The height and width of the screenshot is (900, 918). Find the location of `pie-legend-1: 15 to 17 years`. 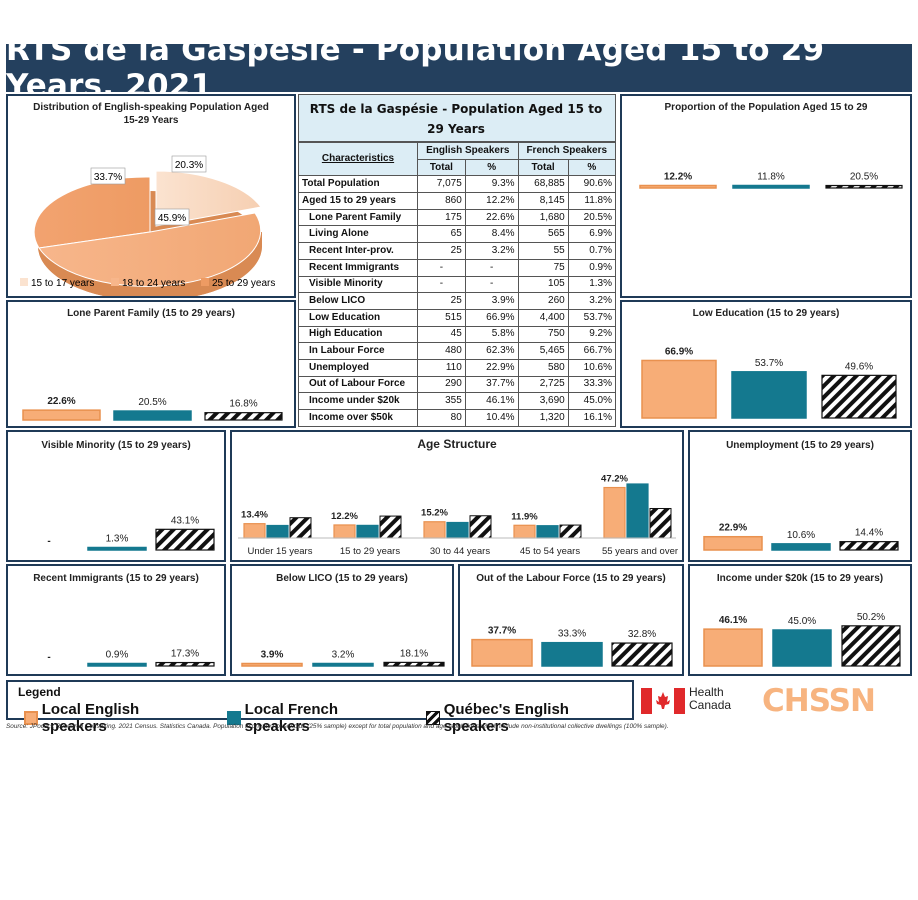

pie-legend-1: 15 to 17 years is located at coordinates (62, 283).